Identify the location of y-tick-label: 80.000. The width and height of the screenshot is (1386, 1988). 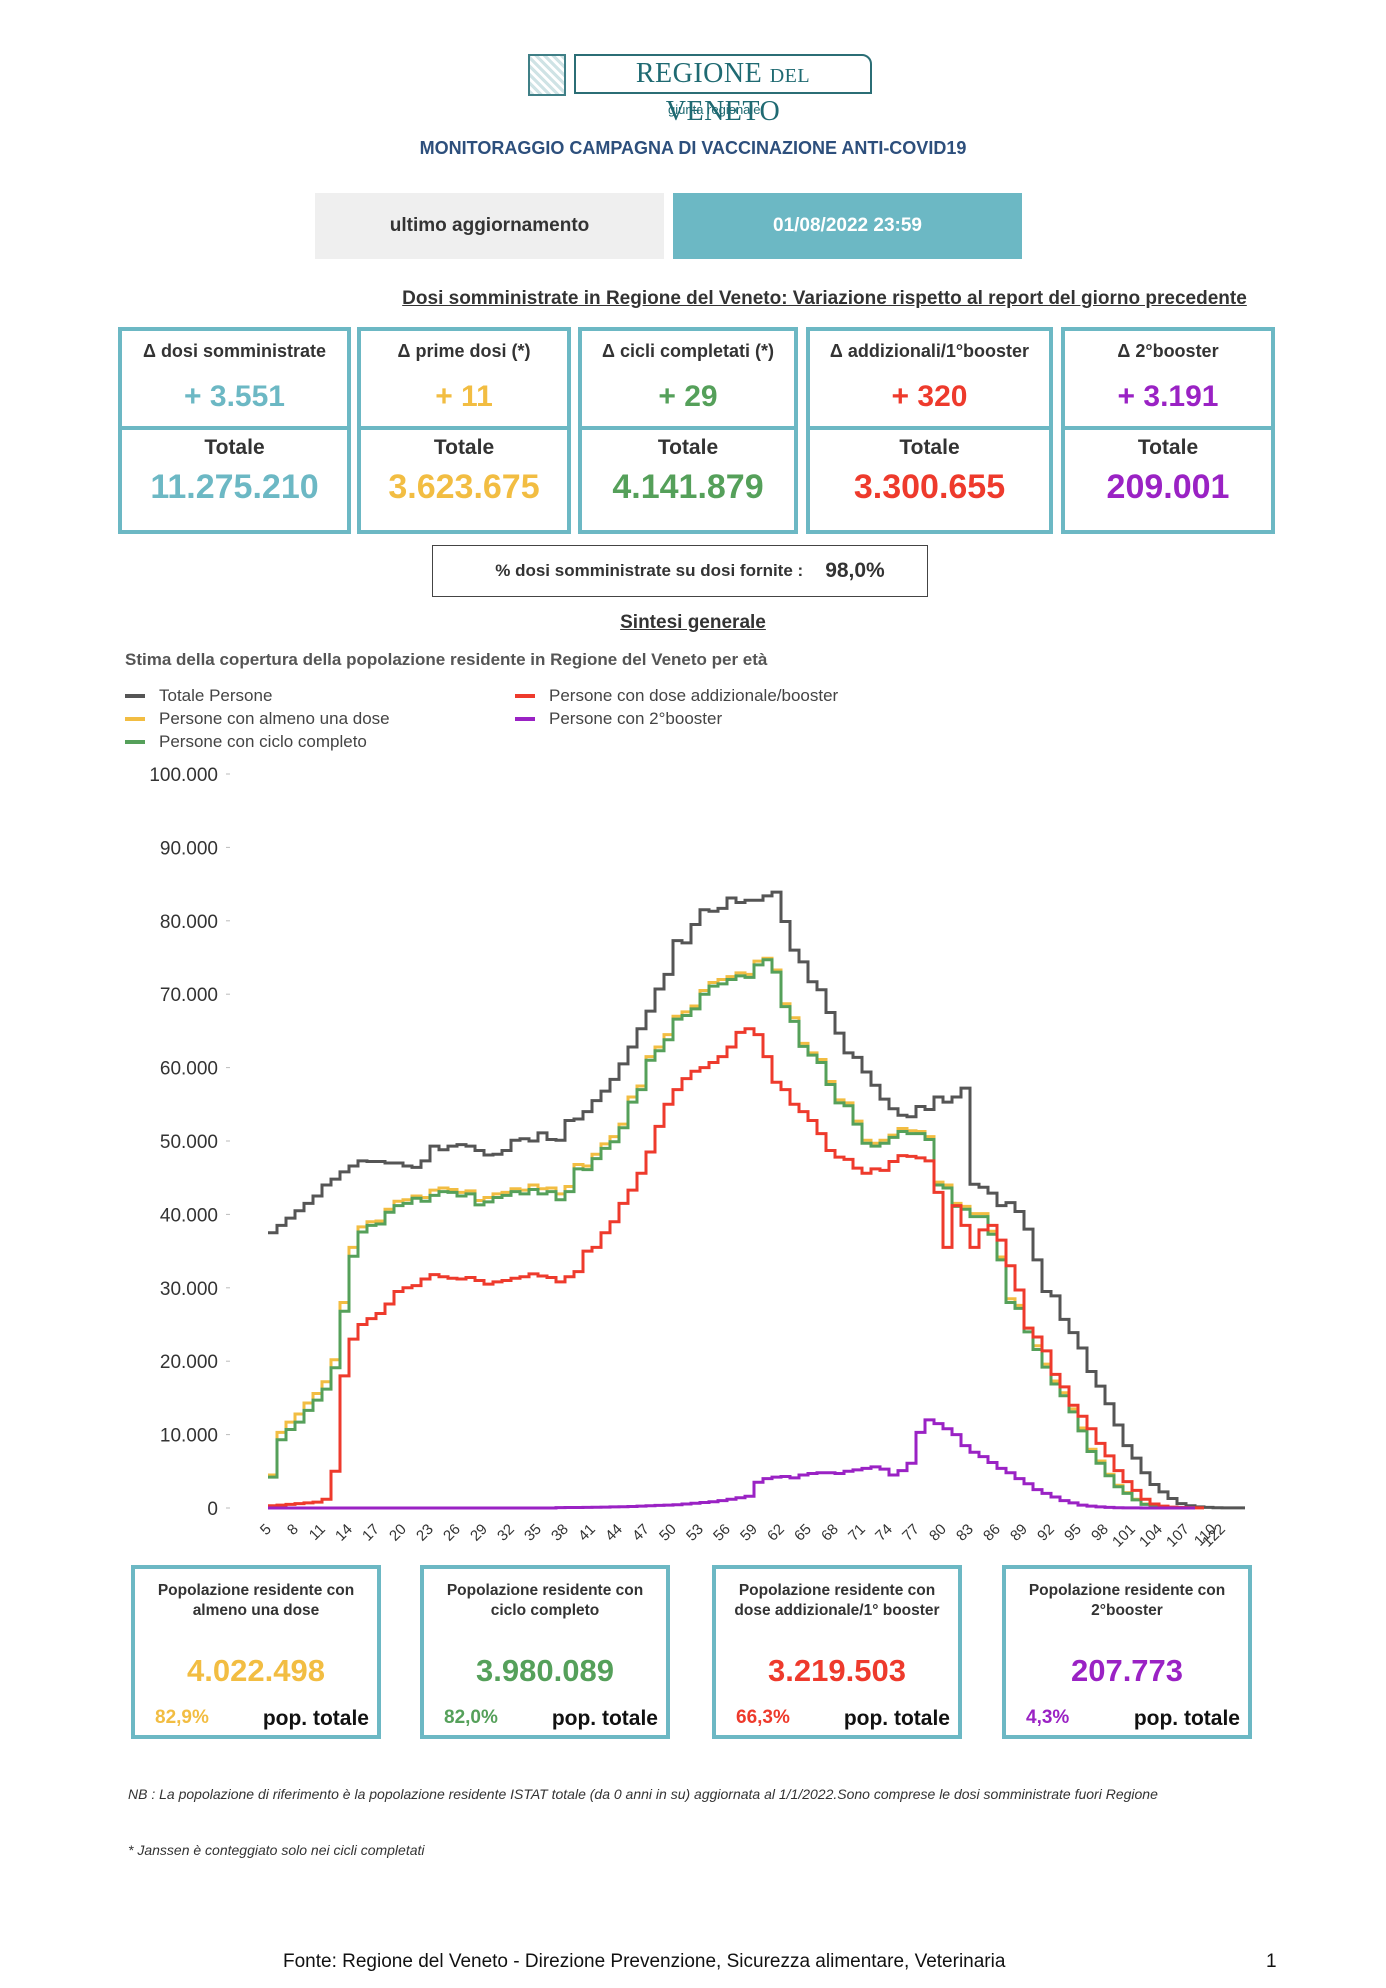
(189, 922).